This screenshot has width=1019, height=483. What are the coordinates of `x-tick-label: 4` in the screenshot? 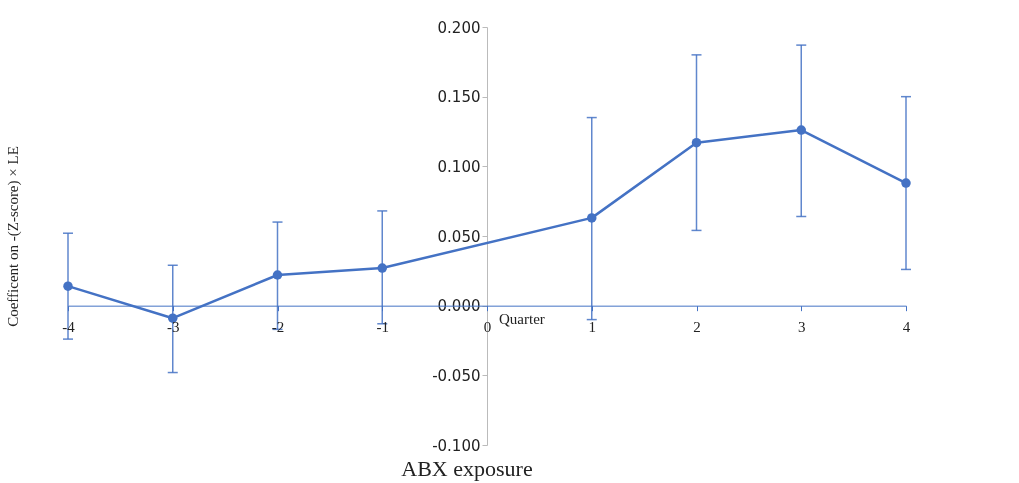 It's located at (906, 327).